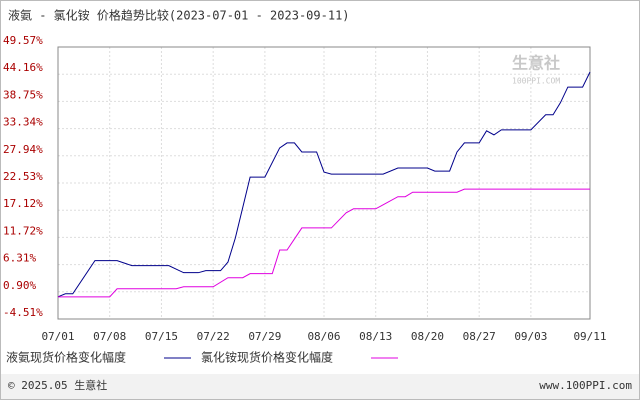 This screenshot has width=640, height=404. I want to click on y-tick-label: 0.90%, so click(19, 285).